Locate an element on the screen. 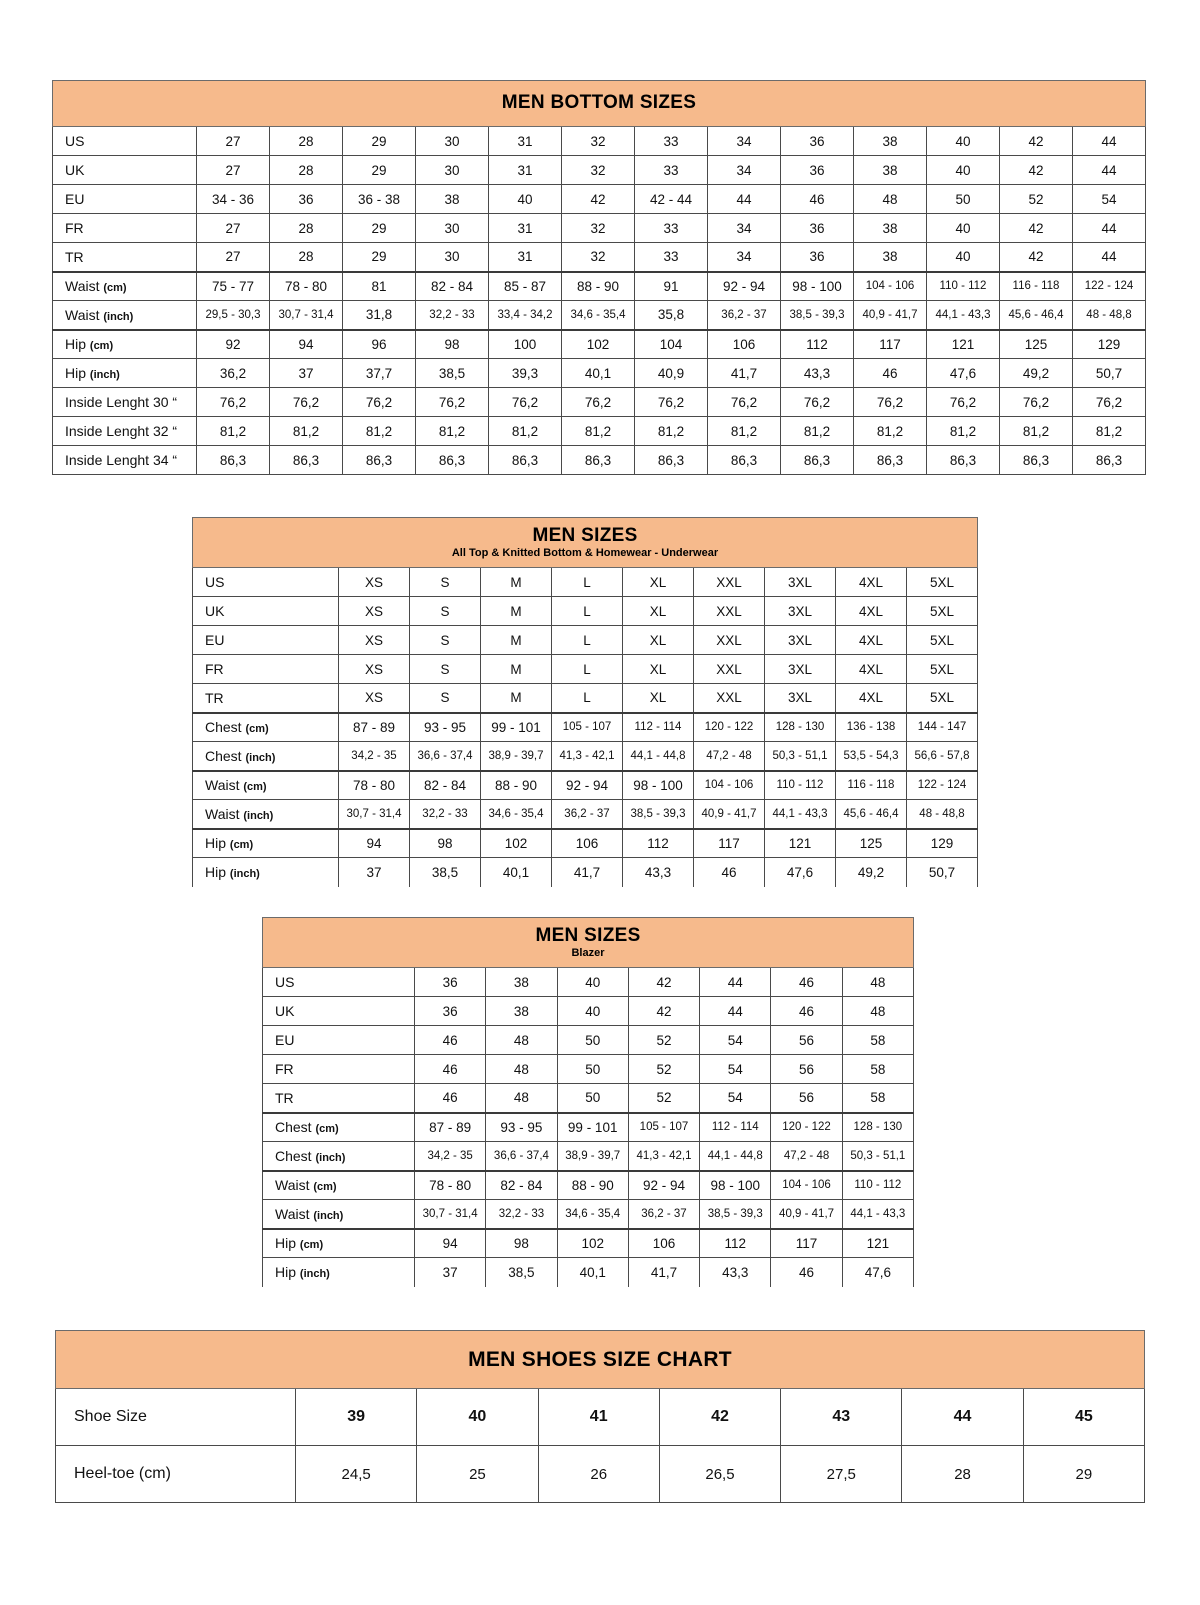 The image size is (1200, 1605). cell: 41,7 is located at coordinates (587, 872).